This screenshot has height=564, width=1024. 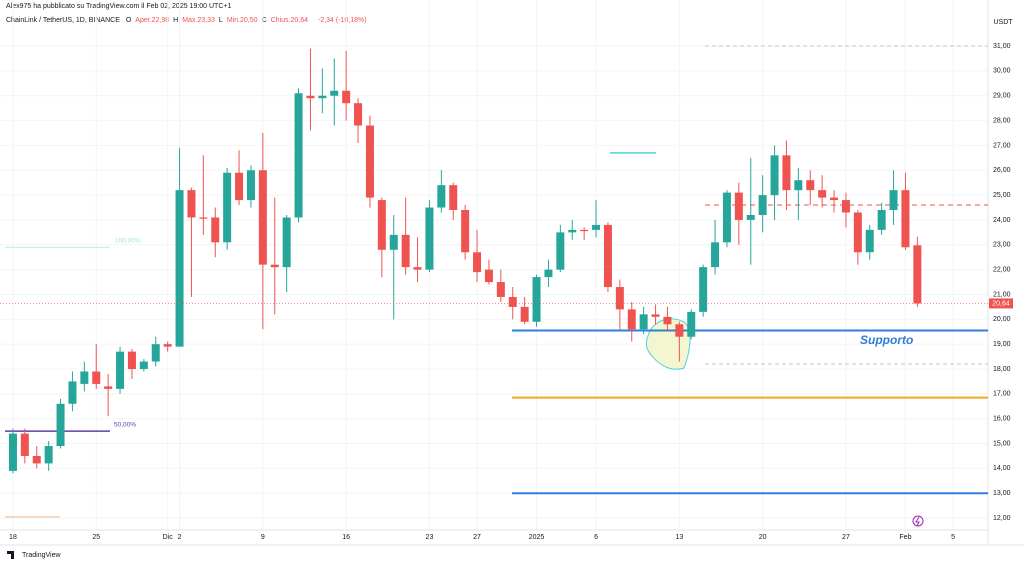 What do you see at coordinates (128, 20) in the screenshot?
I see `ohlc-key: O` at bounding box center [128, 20].